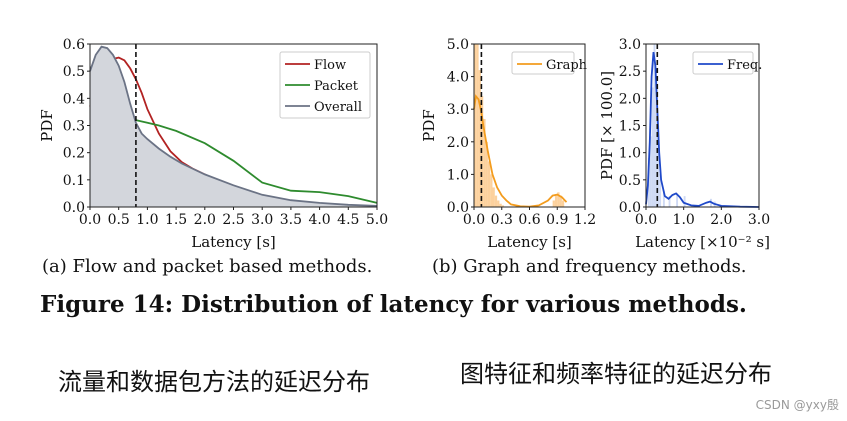 Image resolution: width=847 pixels, height=421 pixels. What do you see at coordinates (797, 405) in the screenshot?
I see `watermark: CSDN @yxy殷` at bounding box center [797, 405].